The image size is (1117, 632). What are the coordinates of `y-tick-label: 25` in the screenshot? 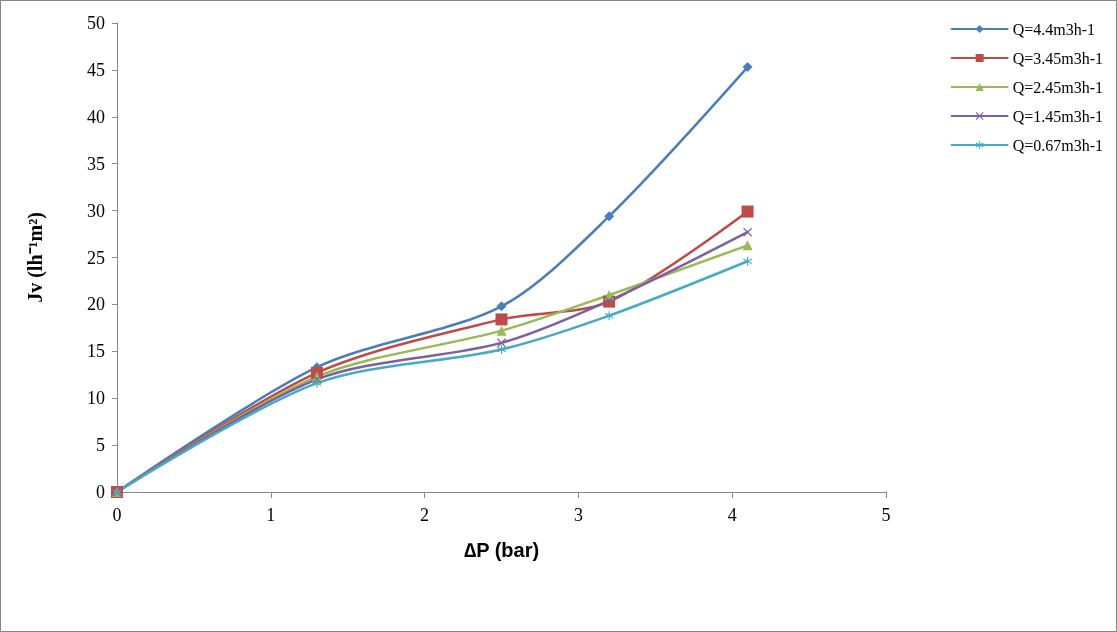 It's located at (96, 257).